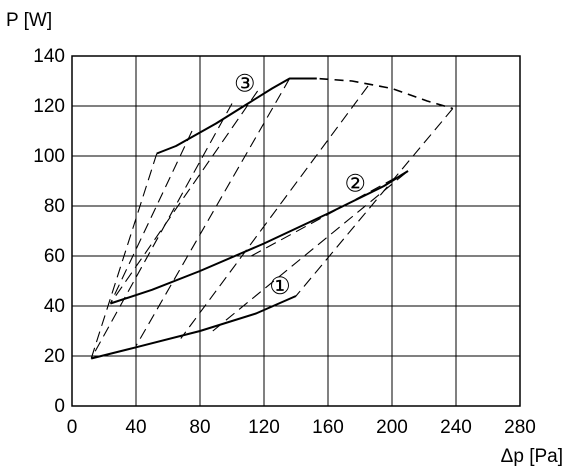  What do you see at coordinates (135, 427) in the screenshot?
I see `x-tick-label-1: 40` at bounding box center [135, 427].